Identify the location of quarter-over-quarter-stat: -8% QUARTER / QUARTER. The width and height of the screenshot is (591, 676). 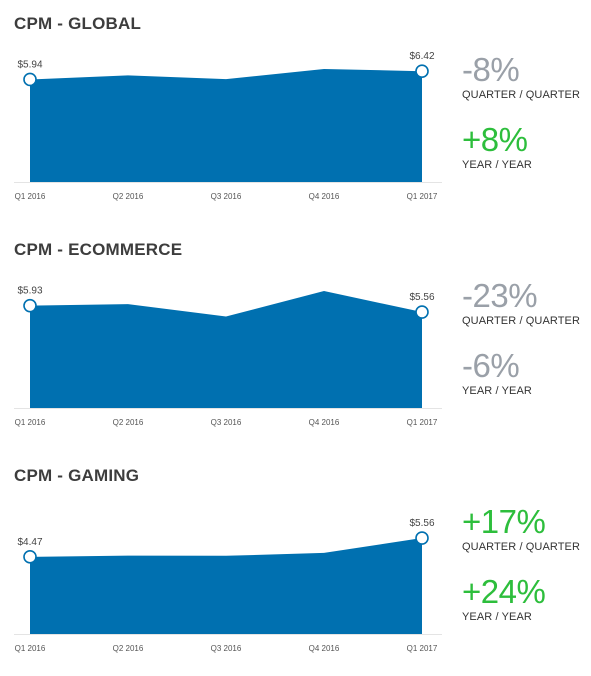
(521, 76).